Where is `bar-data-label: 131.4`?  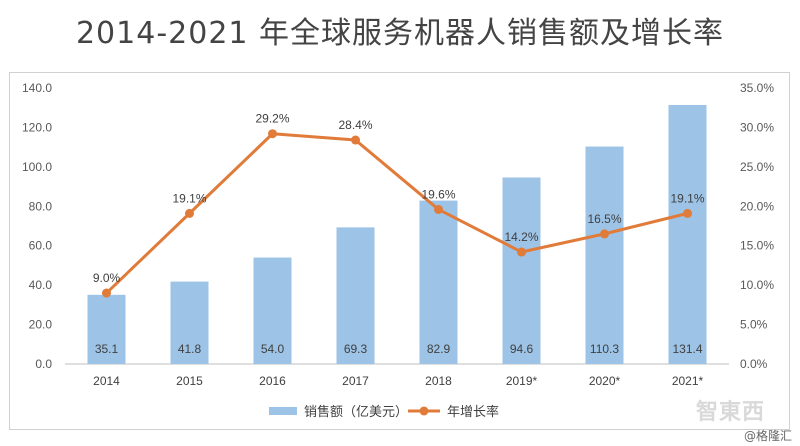
bar-data-label: 131.4 is located at coordinates (687, 349).